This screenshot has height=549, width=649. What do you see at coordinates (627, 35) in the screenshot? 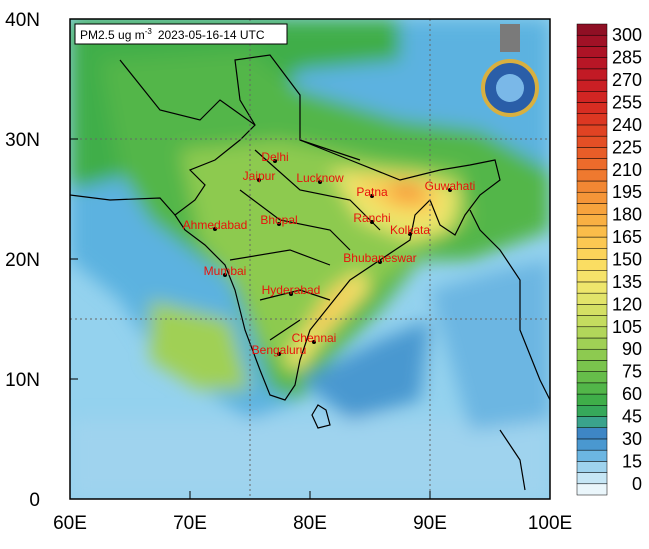
I see `colorbar-label: 300` at bounding box center [627, 35].